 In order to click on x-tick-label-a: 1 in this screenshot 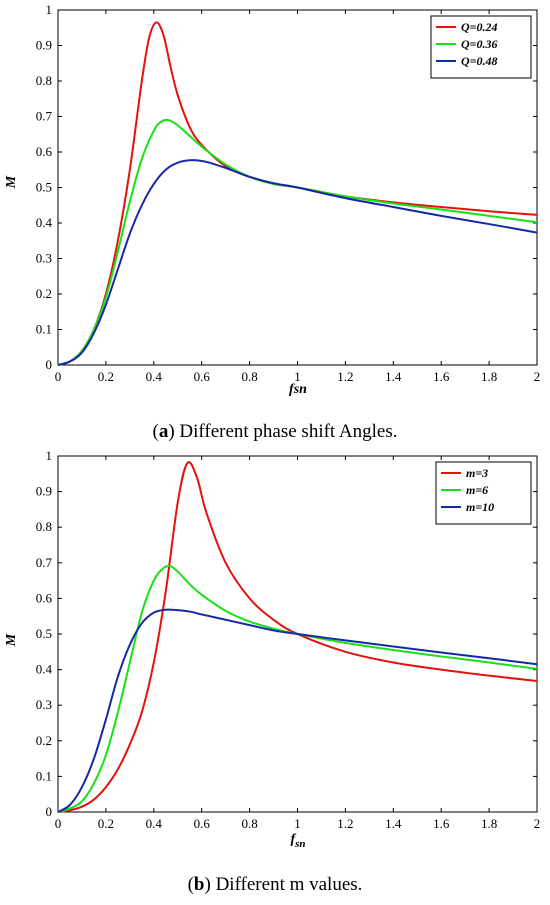, I will do `click(297, 376)`.